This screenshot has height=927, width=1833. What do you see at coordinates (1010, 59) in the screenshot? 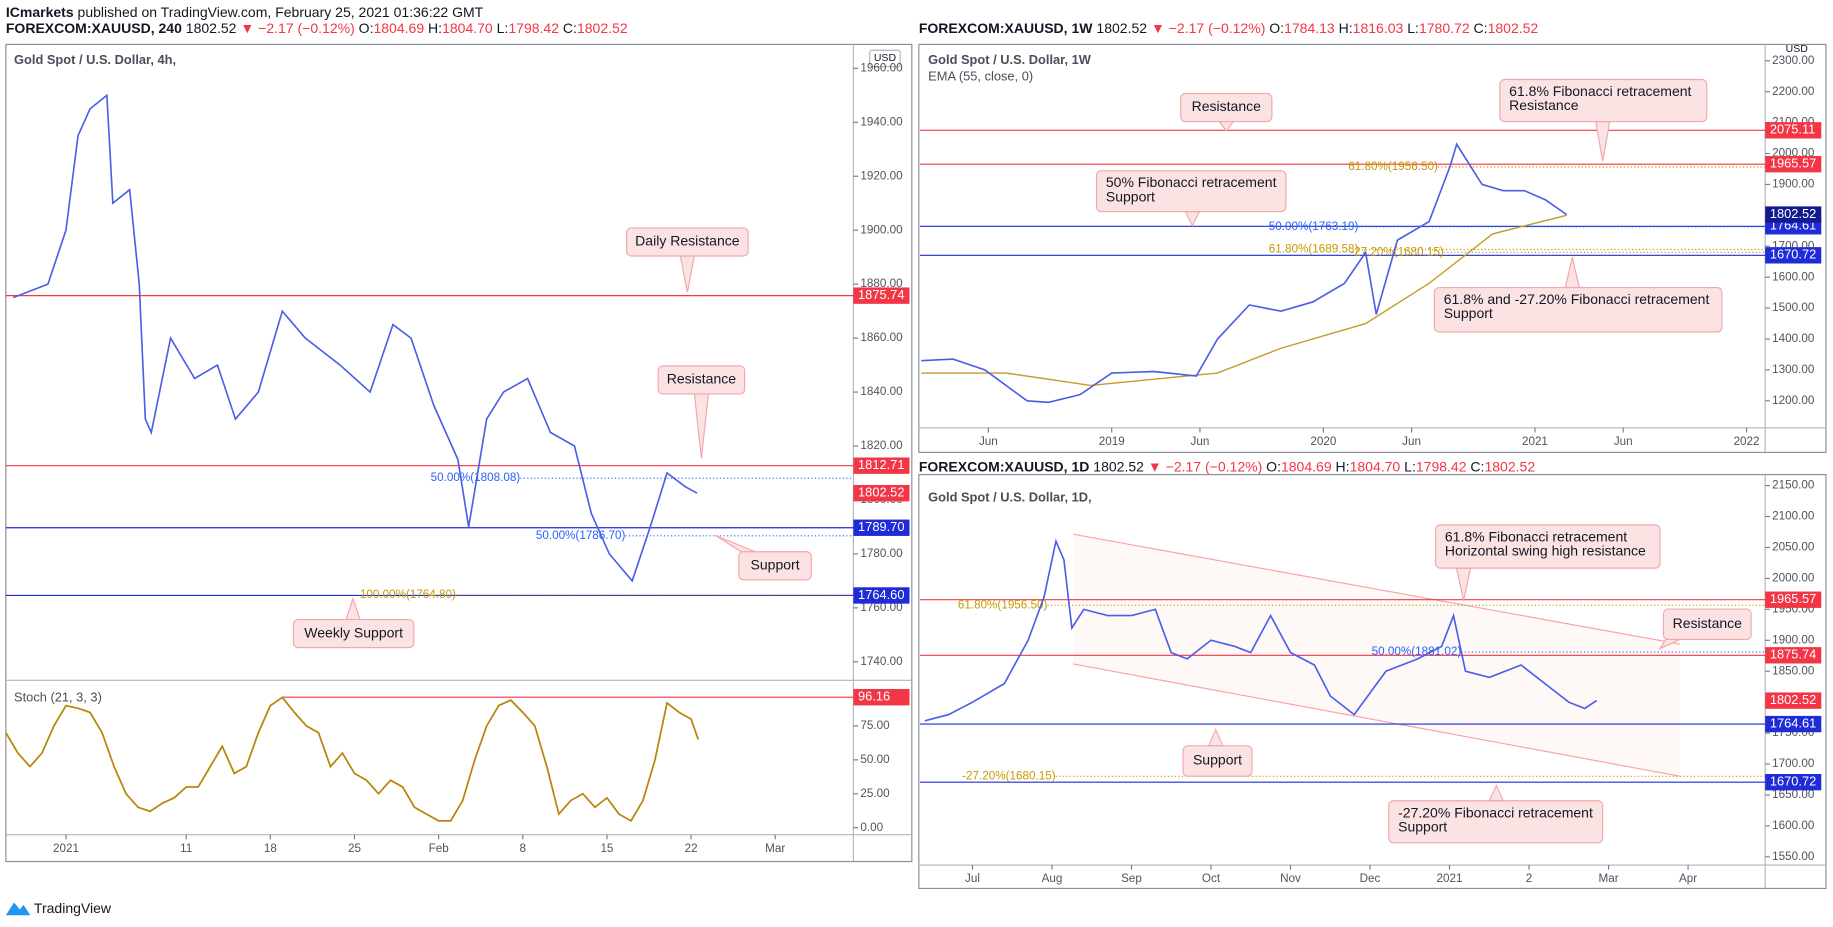
I see `chart-title: Gold Spot / U.S. Dollar, 1W` at bounding box center [1010, 59].